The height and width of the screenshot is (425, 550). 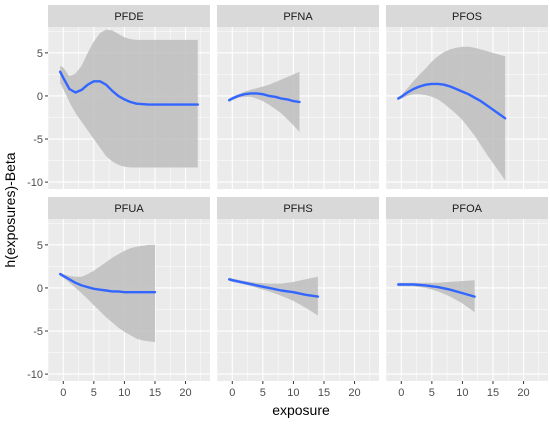 I want to click on panel-pfua: PFUA, so click(x=128, y=289).